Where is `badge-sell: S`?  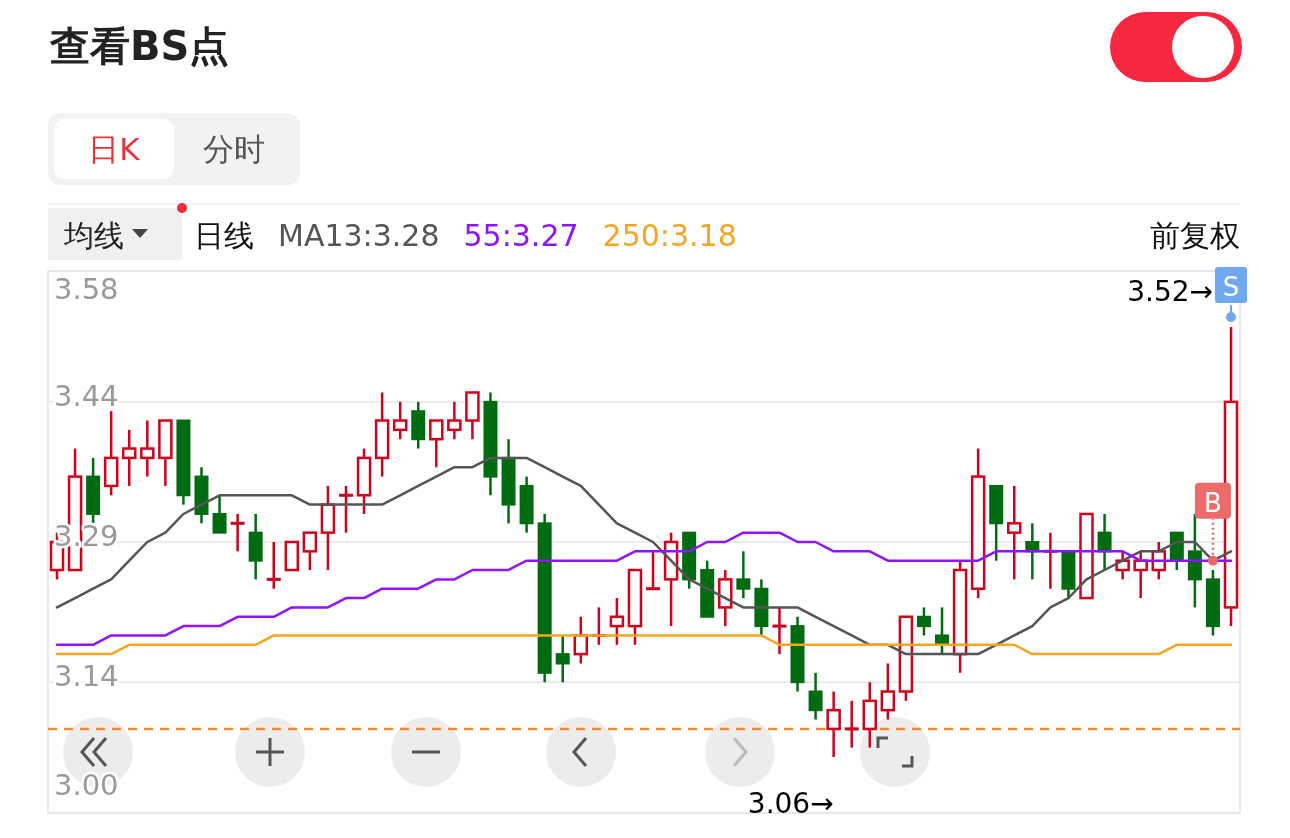 badge-sell: S is located at coordinates (1231, 295).